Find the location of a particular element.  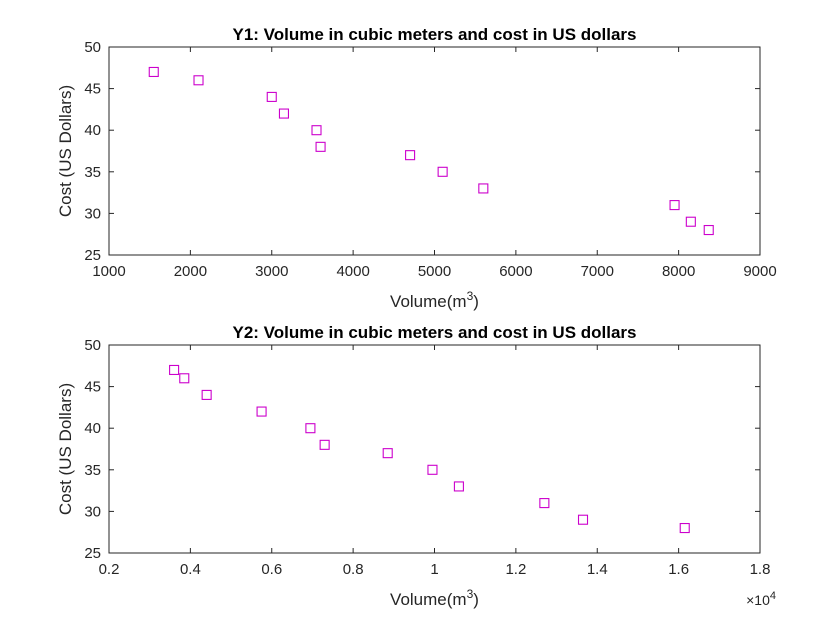

x-tick-label: 0.2 is located at coordinates (109, 569).